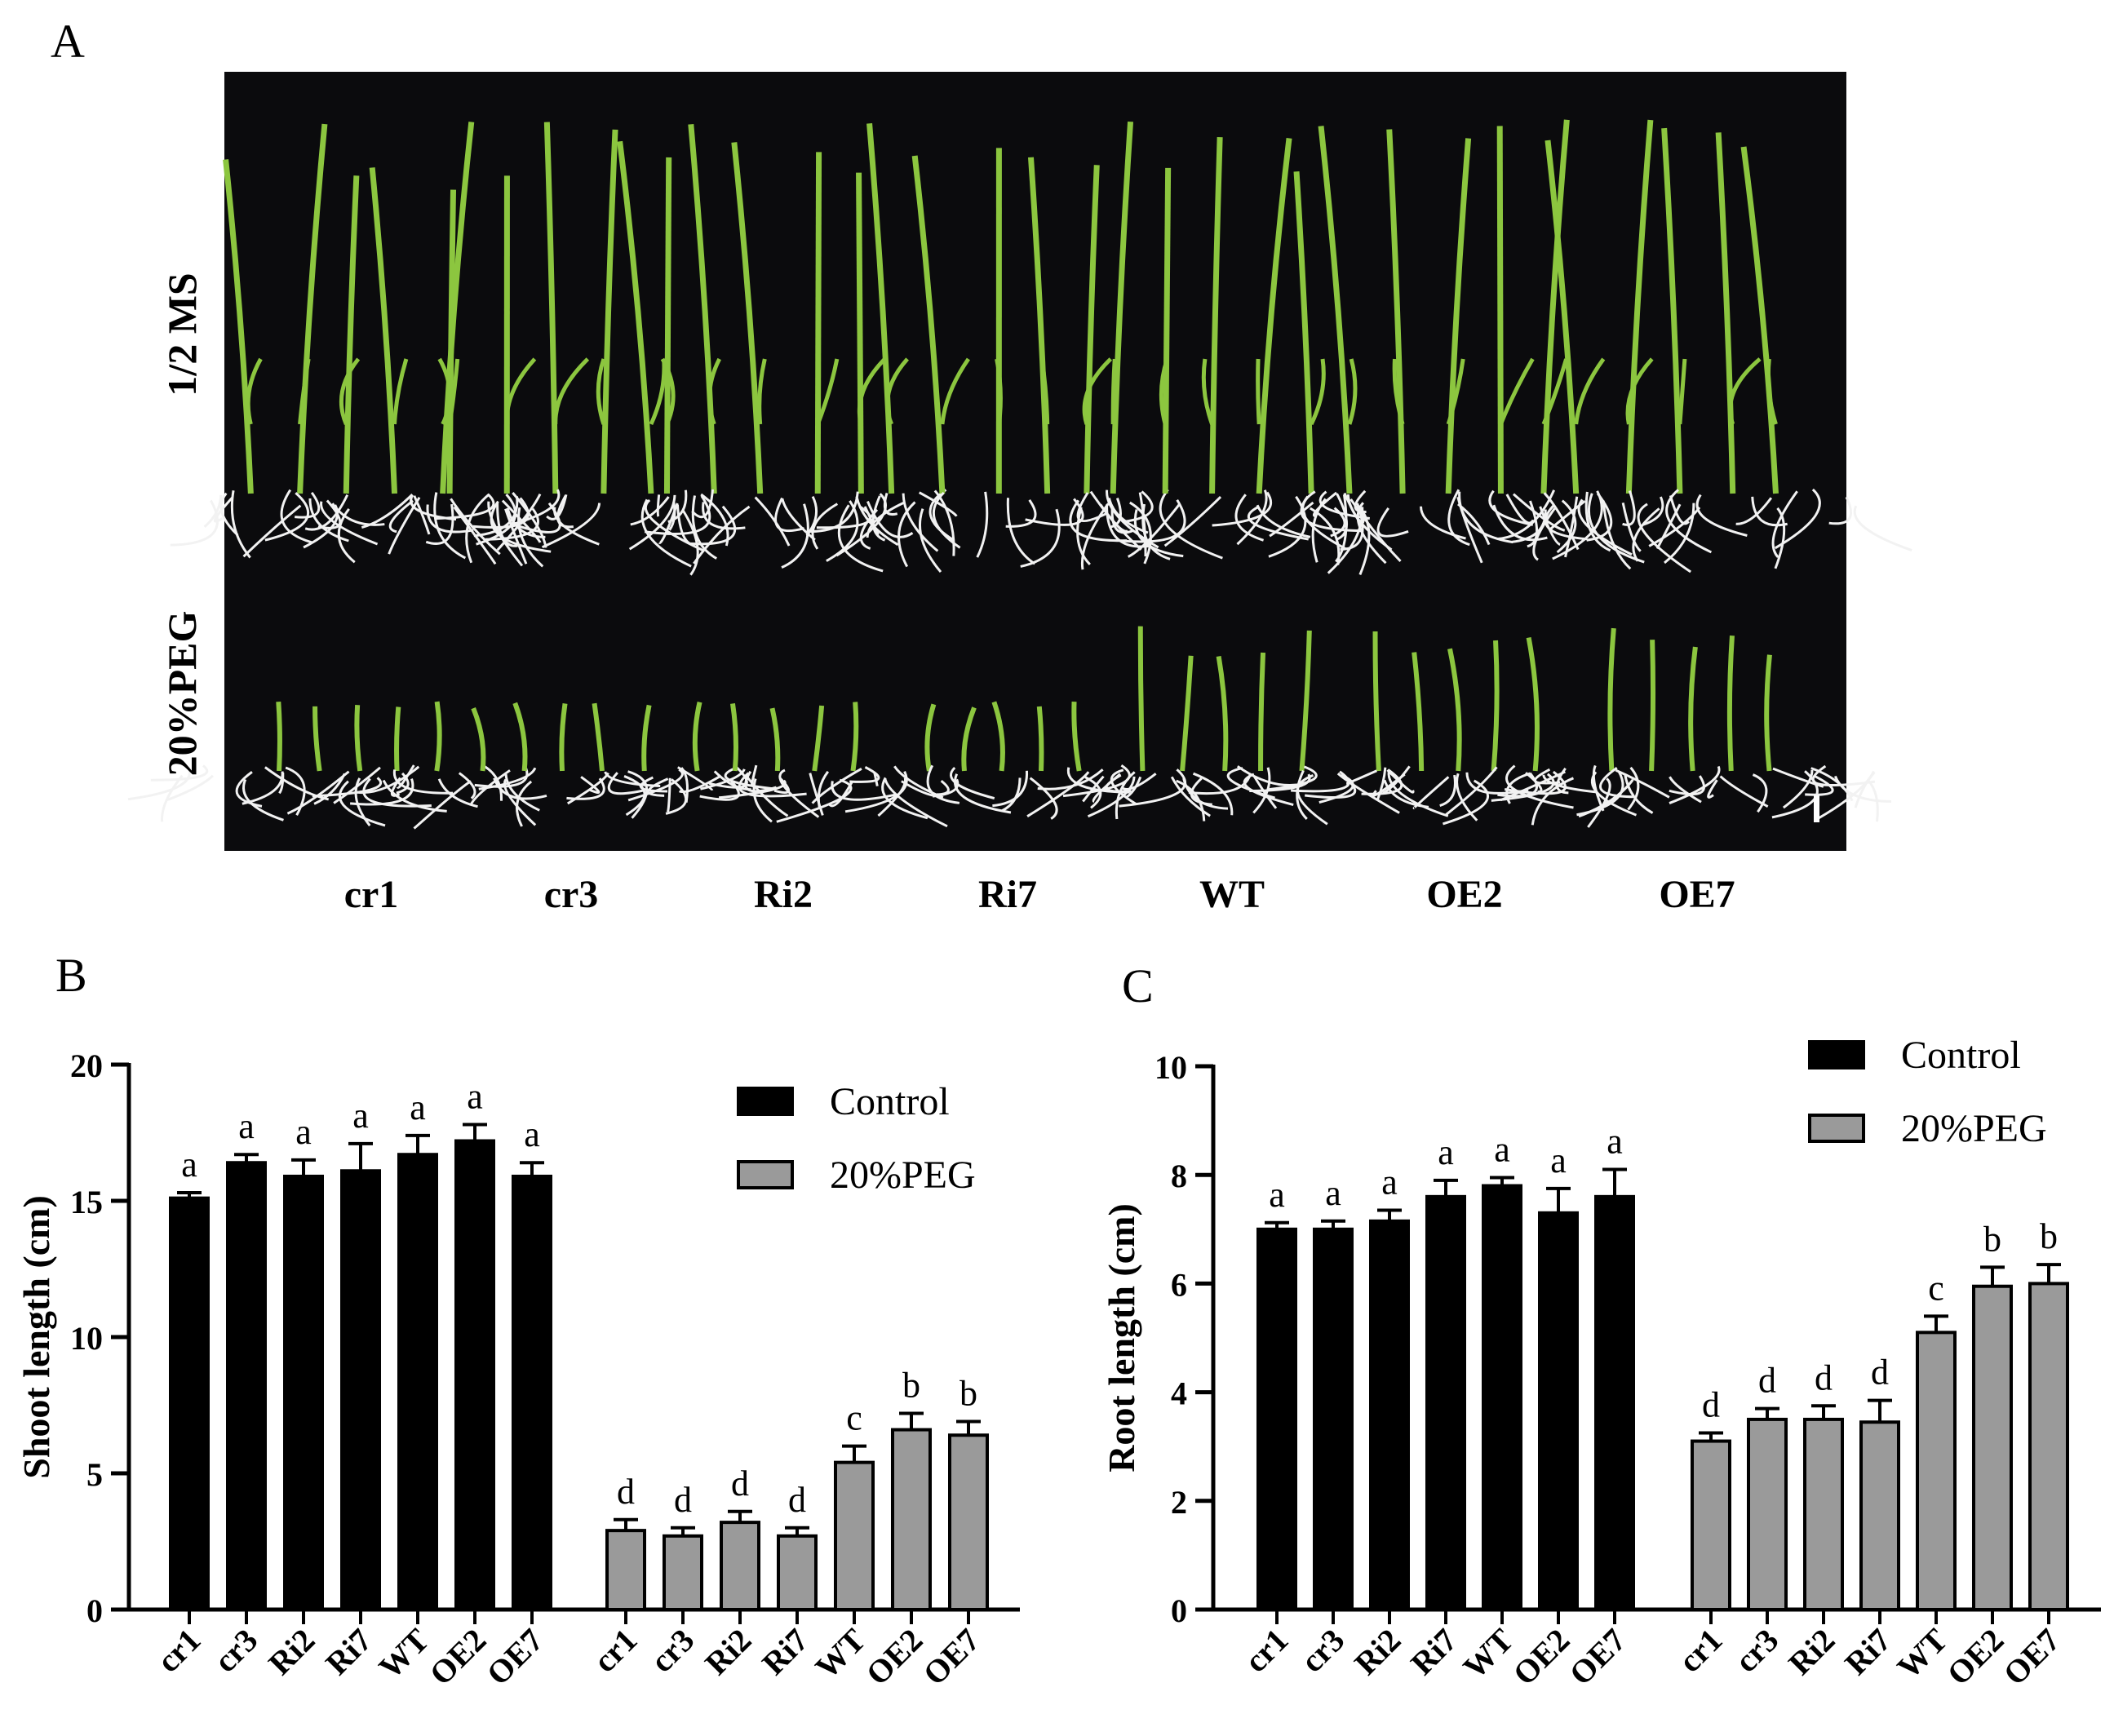 The width and height of the screenshot is (2114, 1736). I want to click on y-tick-label: 5, so click(94, 1474).